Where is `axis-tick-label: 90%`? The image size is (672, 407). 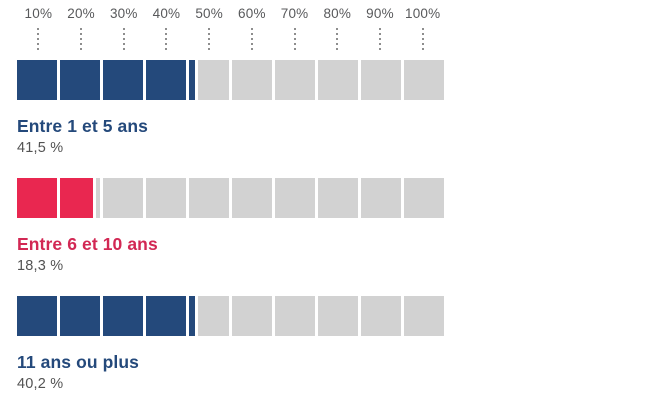 axis-tick-label: 90% is located at coordinates (380, 13).